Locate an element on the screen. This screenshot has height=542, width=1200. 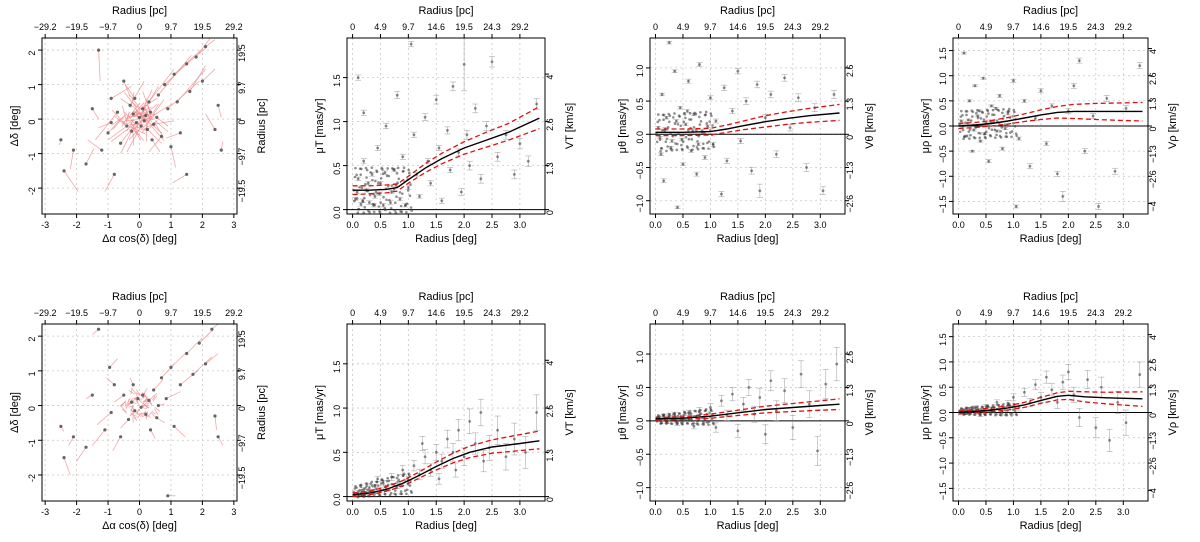
y-tick-label: −0.5 is located at coordinates (640, 171).